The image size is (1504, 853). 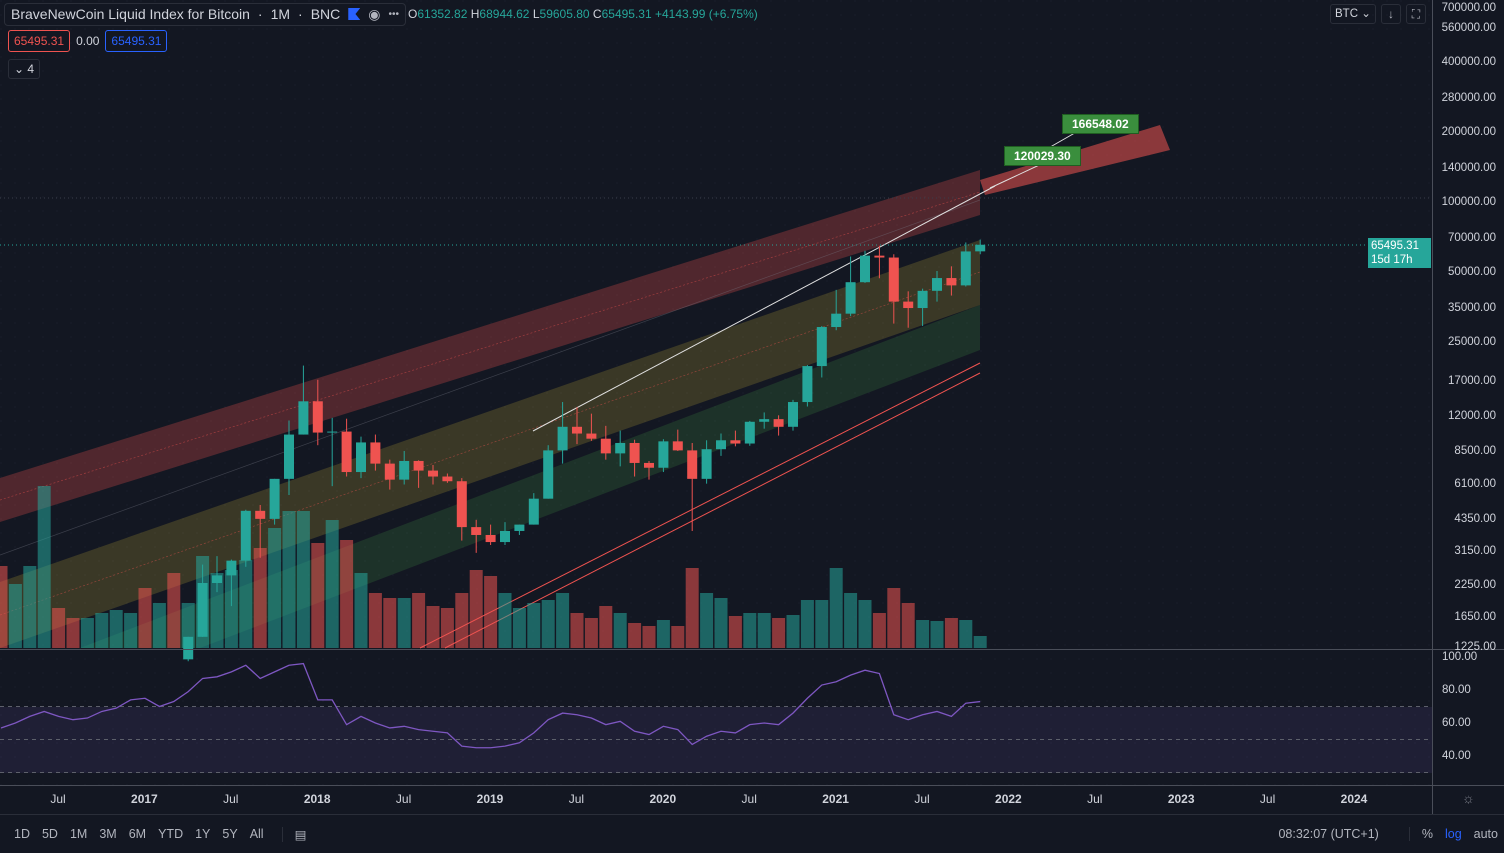 I want to click on open-value: 61352.82, so click(x=442, y=14).